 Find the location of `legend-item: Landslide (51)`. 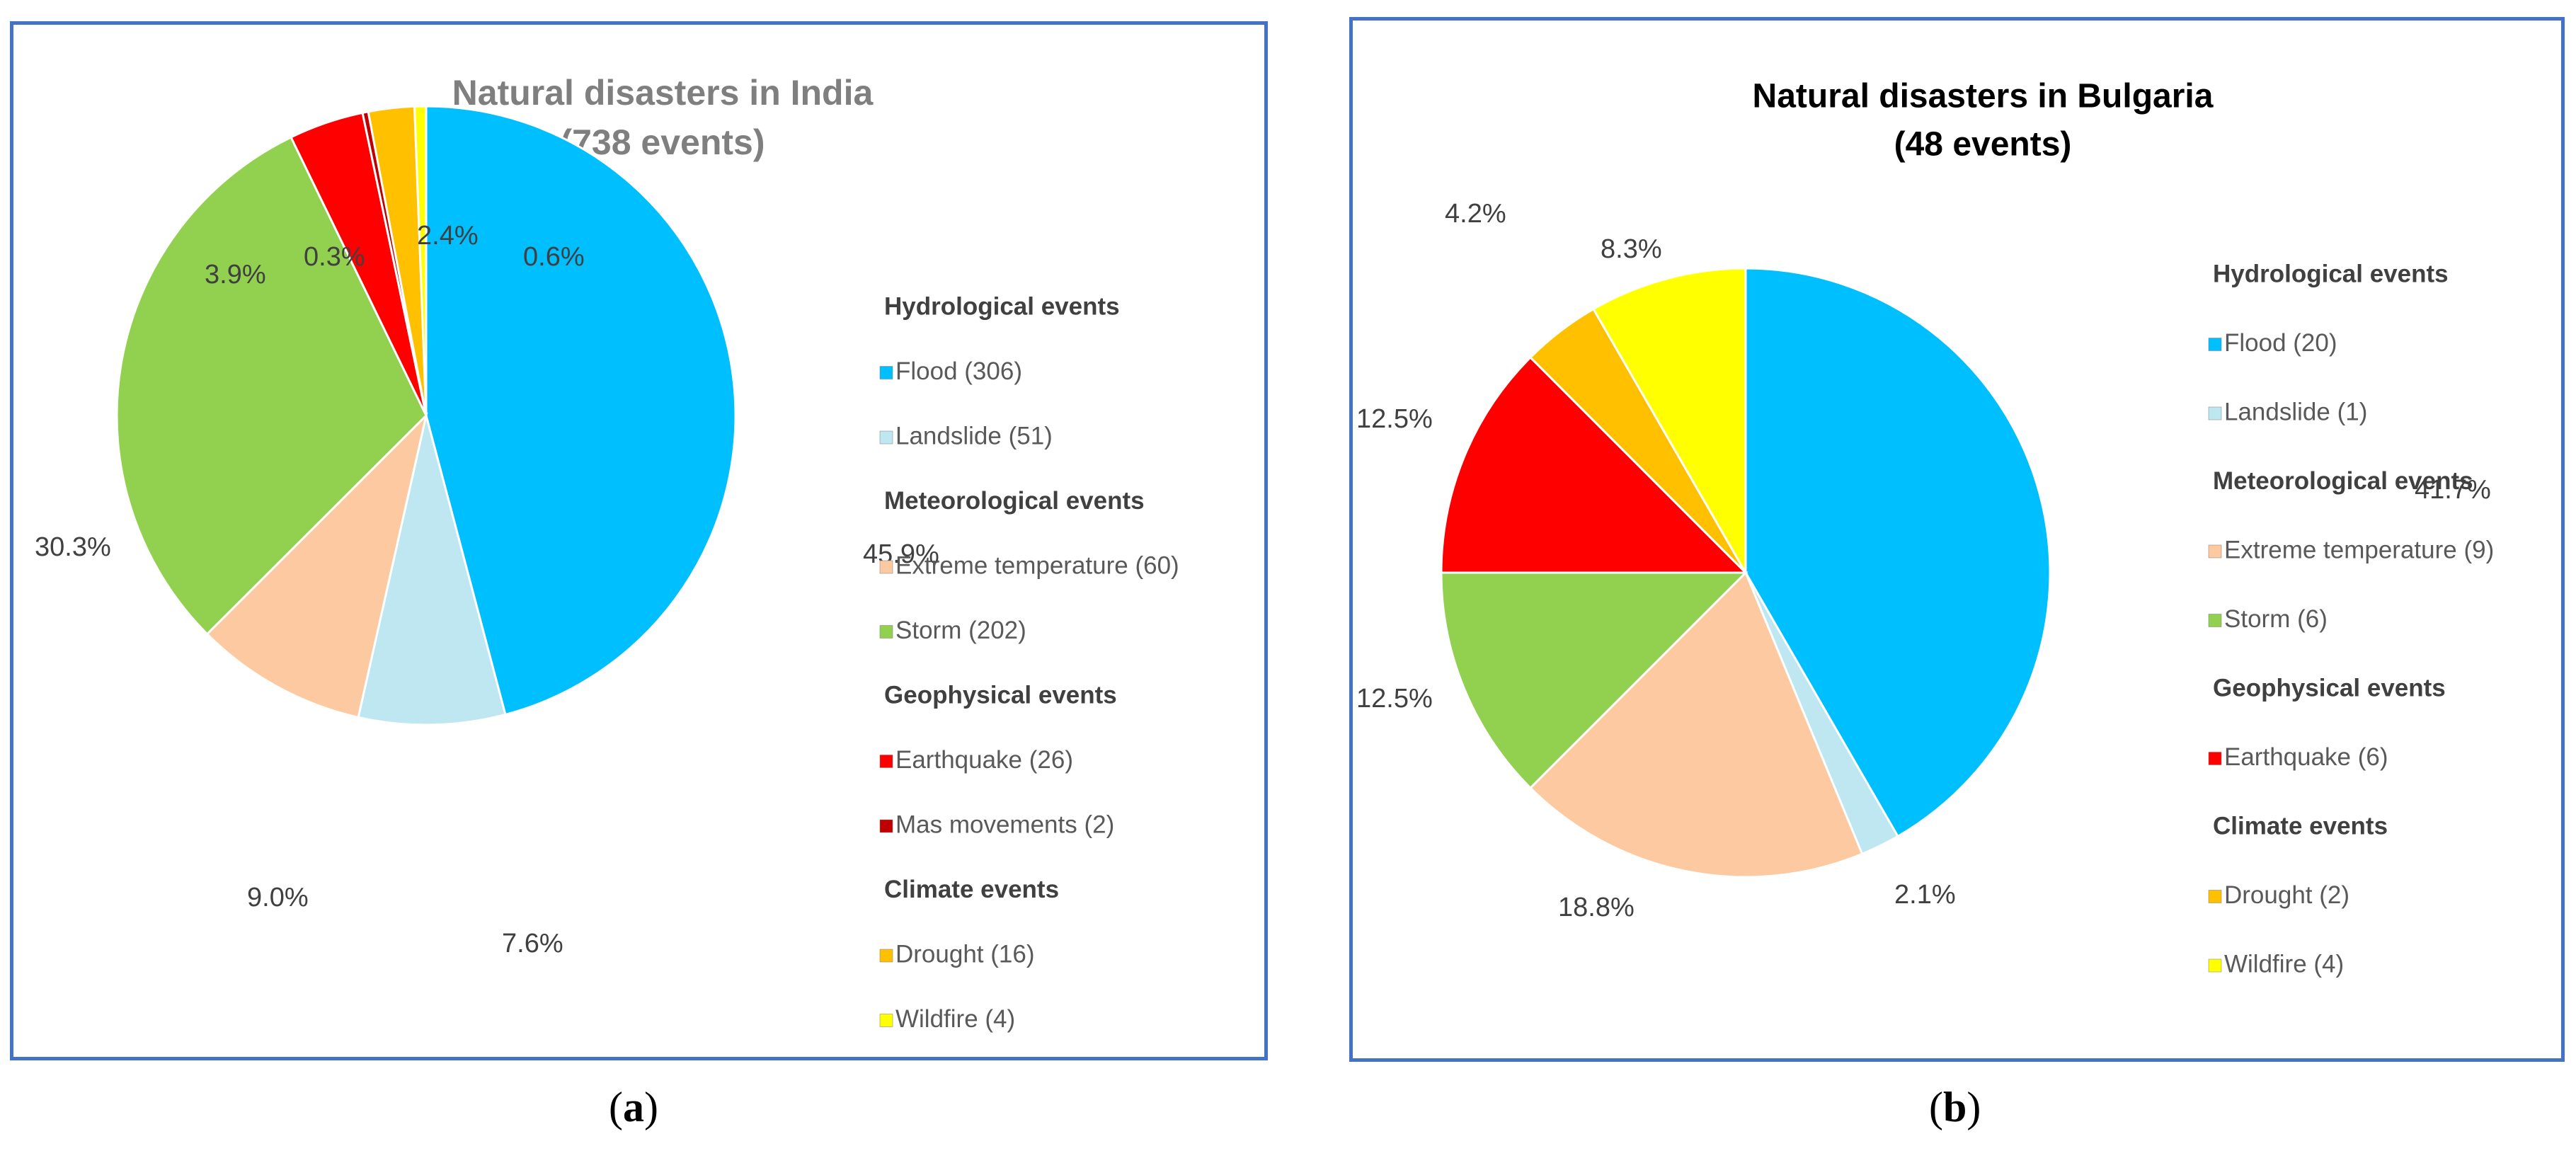

legend-item: Landslide (51) is located at coordinates (974, 436).